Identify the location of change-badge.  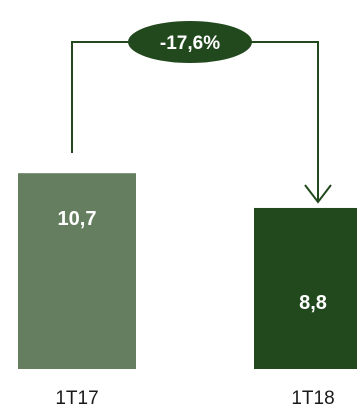
(190, 42).